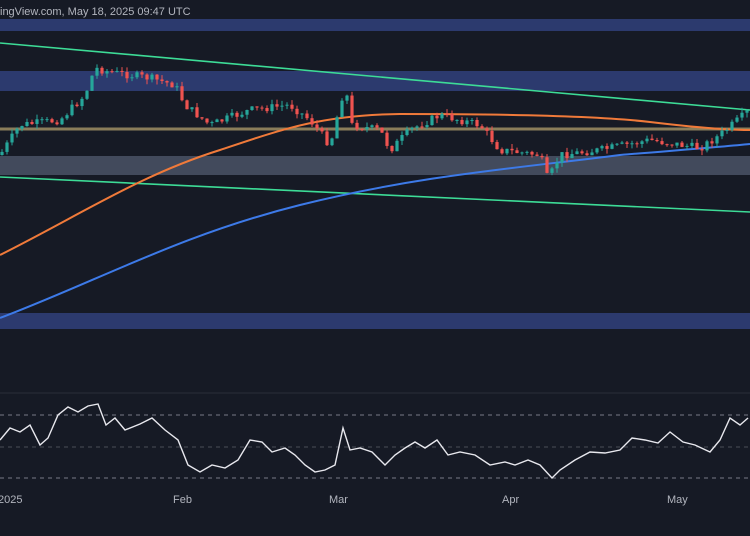  Describe the element at coordinates (182, 500) in the screenshot. I see `x-label: Feb` at that location.